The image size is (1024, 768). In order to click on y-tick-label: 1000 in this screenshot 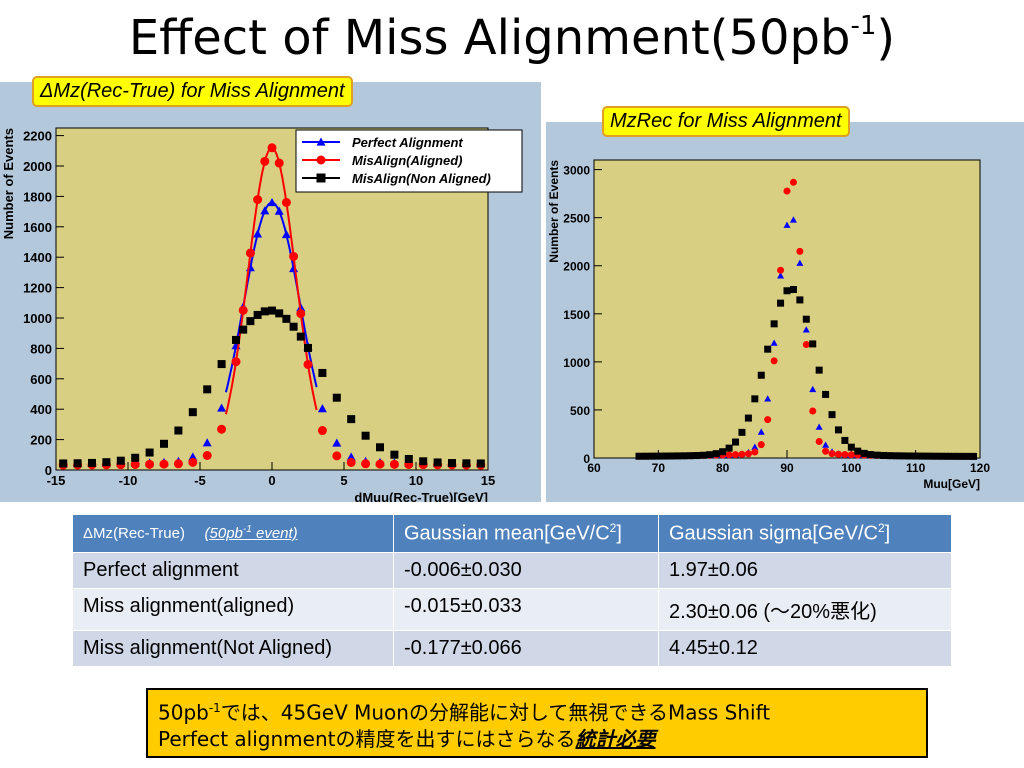, I will do `click(37, 318)`.